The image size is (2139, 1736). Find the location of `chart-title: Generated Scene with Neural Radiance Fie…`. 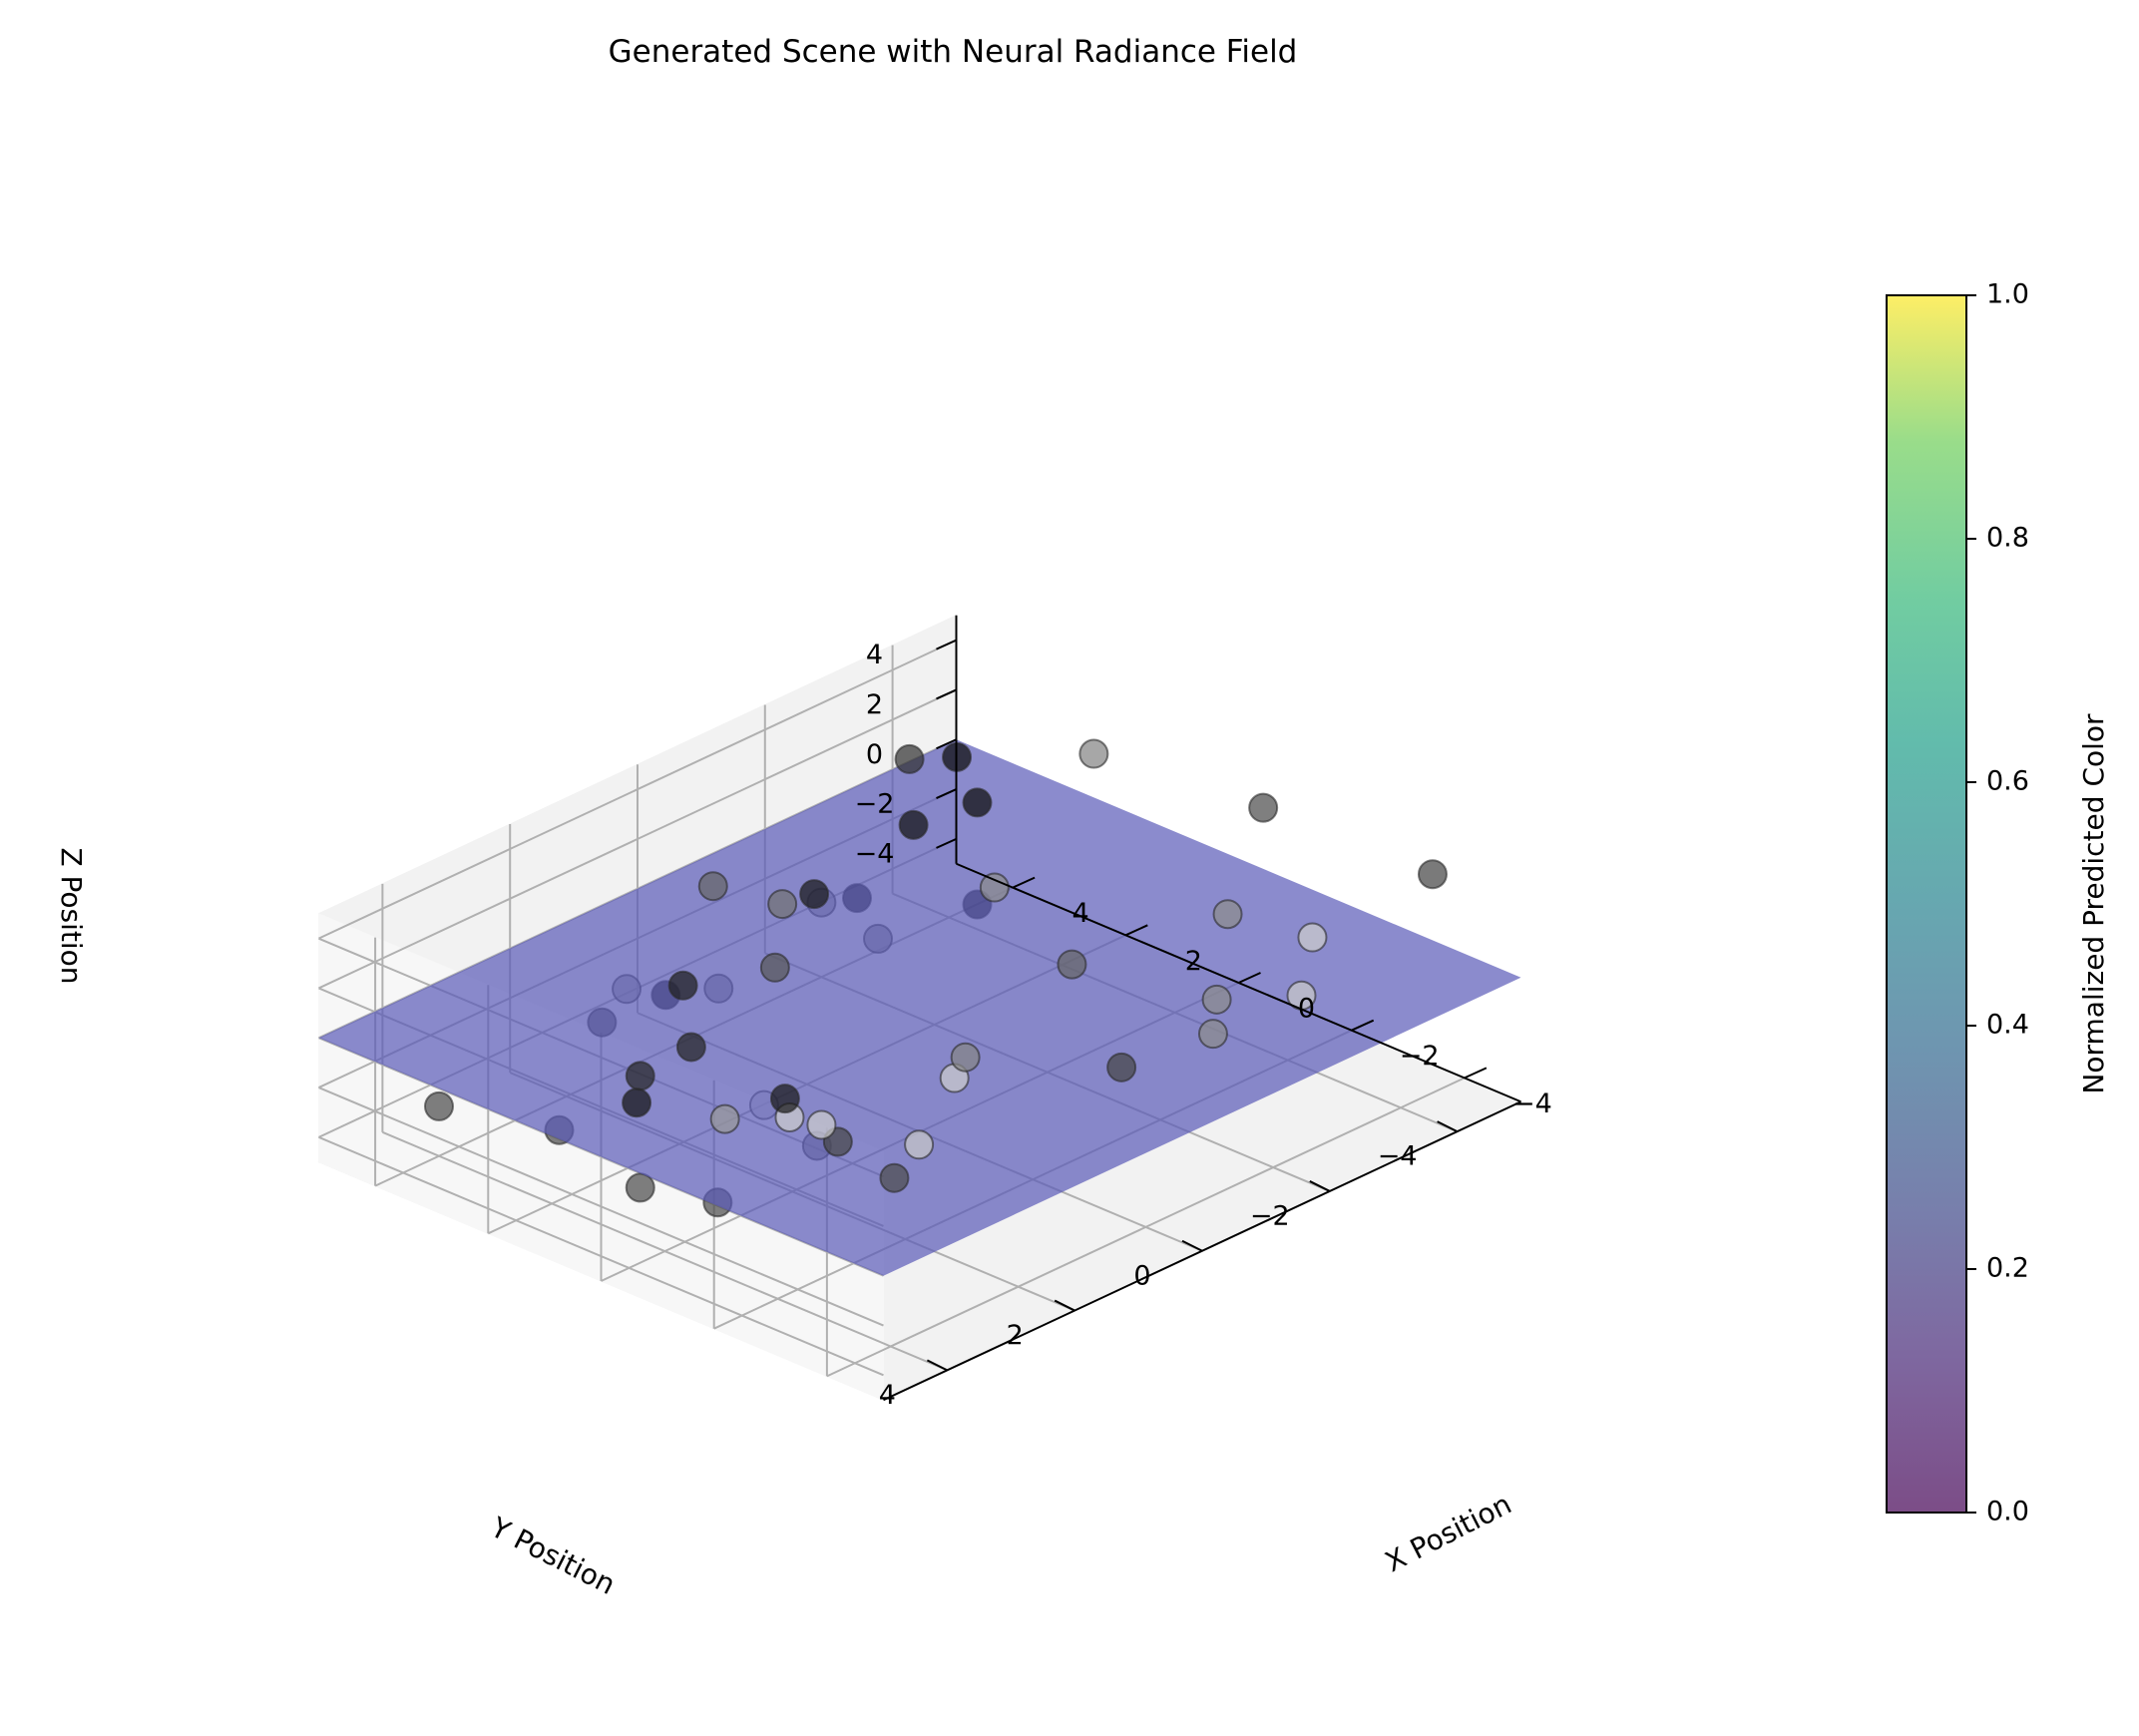

chart-title: Generated Scene with Neural Radiance Fie… is located at coordinates (953, 52).